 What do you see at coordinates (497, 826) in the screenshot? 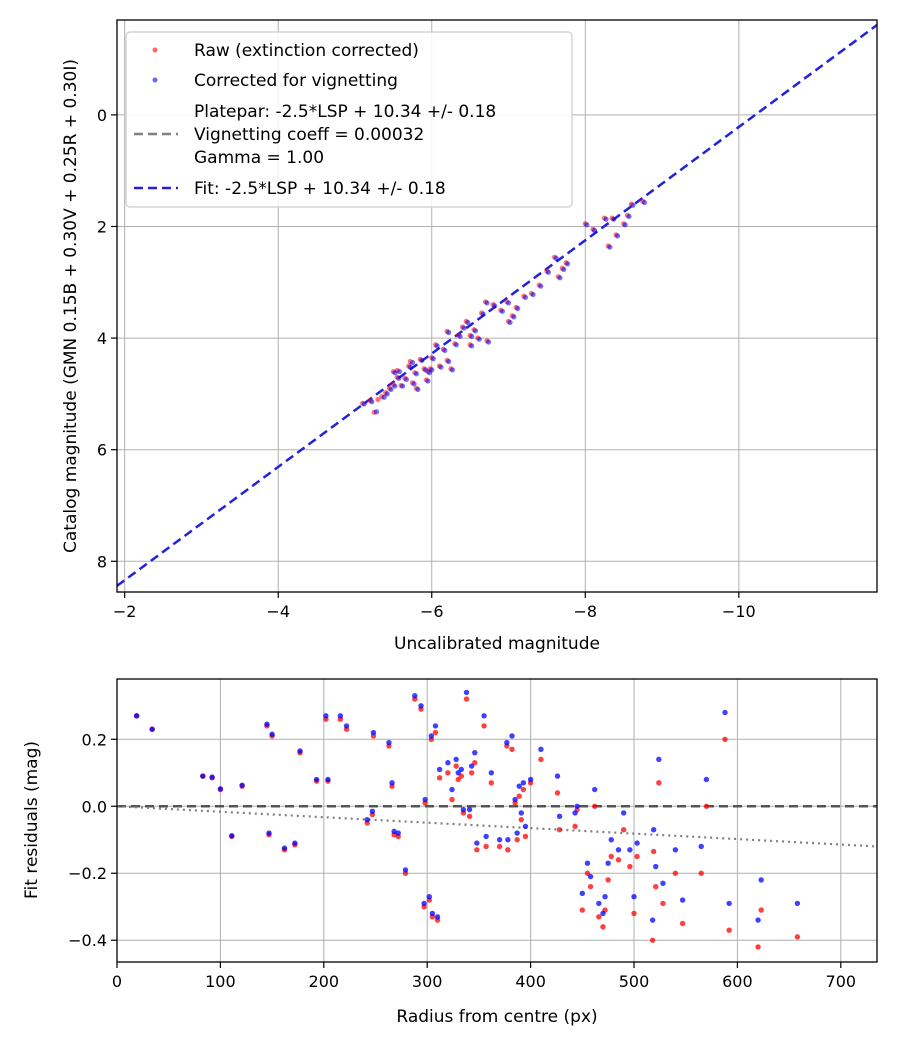
I see `vignetting-line` at bounding box center [497, 826].